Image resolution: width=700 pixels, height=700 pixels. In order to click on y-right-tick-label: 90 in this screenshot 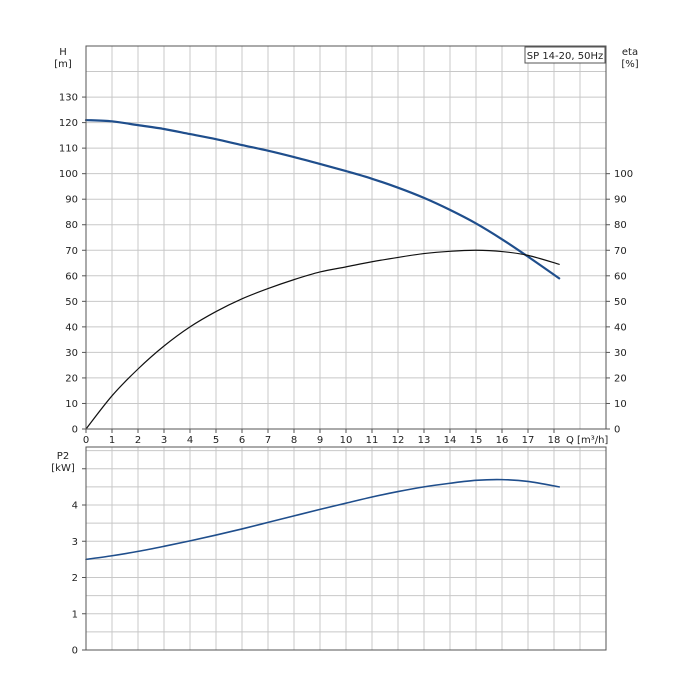, I will do `click(620, 200)`.